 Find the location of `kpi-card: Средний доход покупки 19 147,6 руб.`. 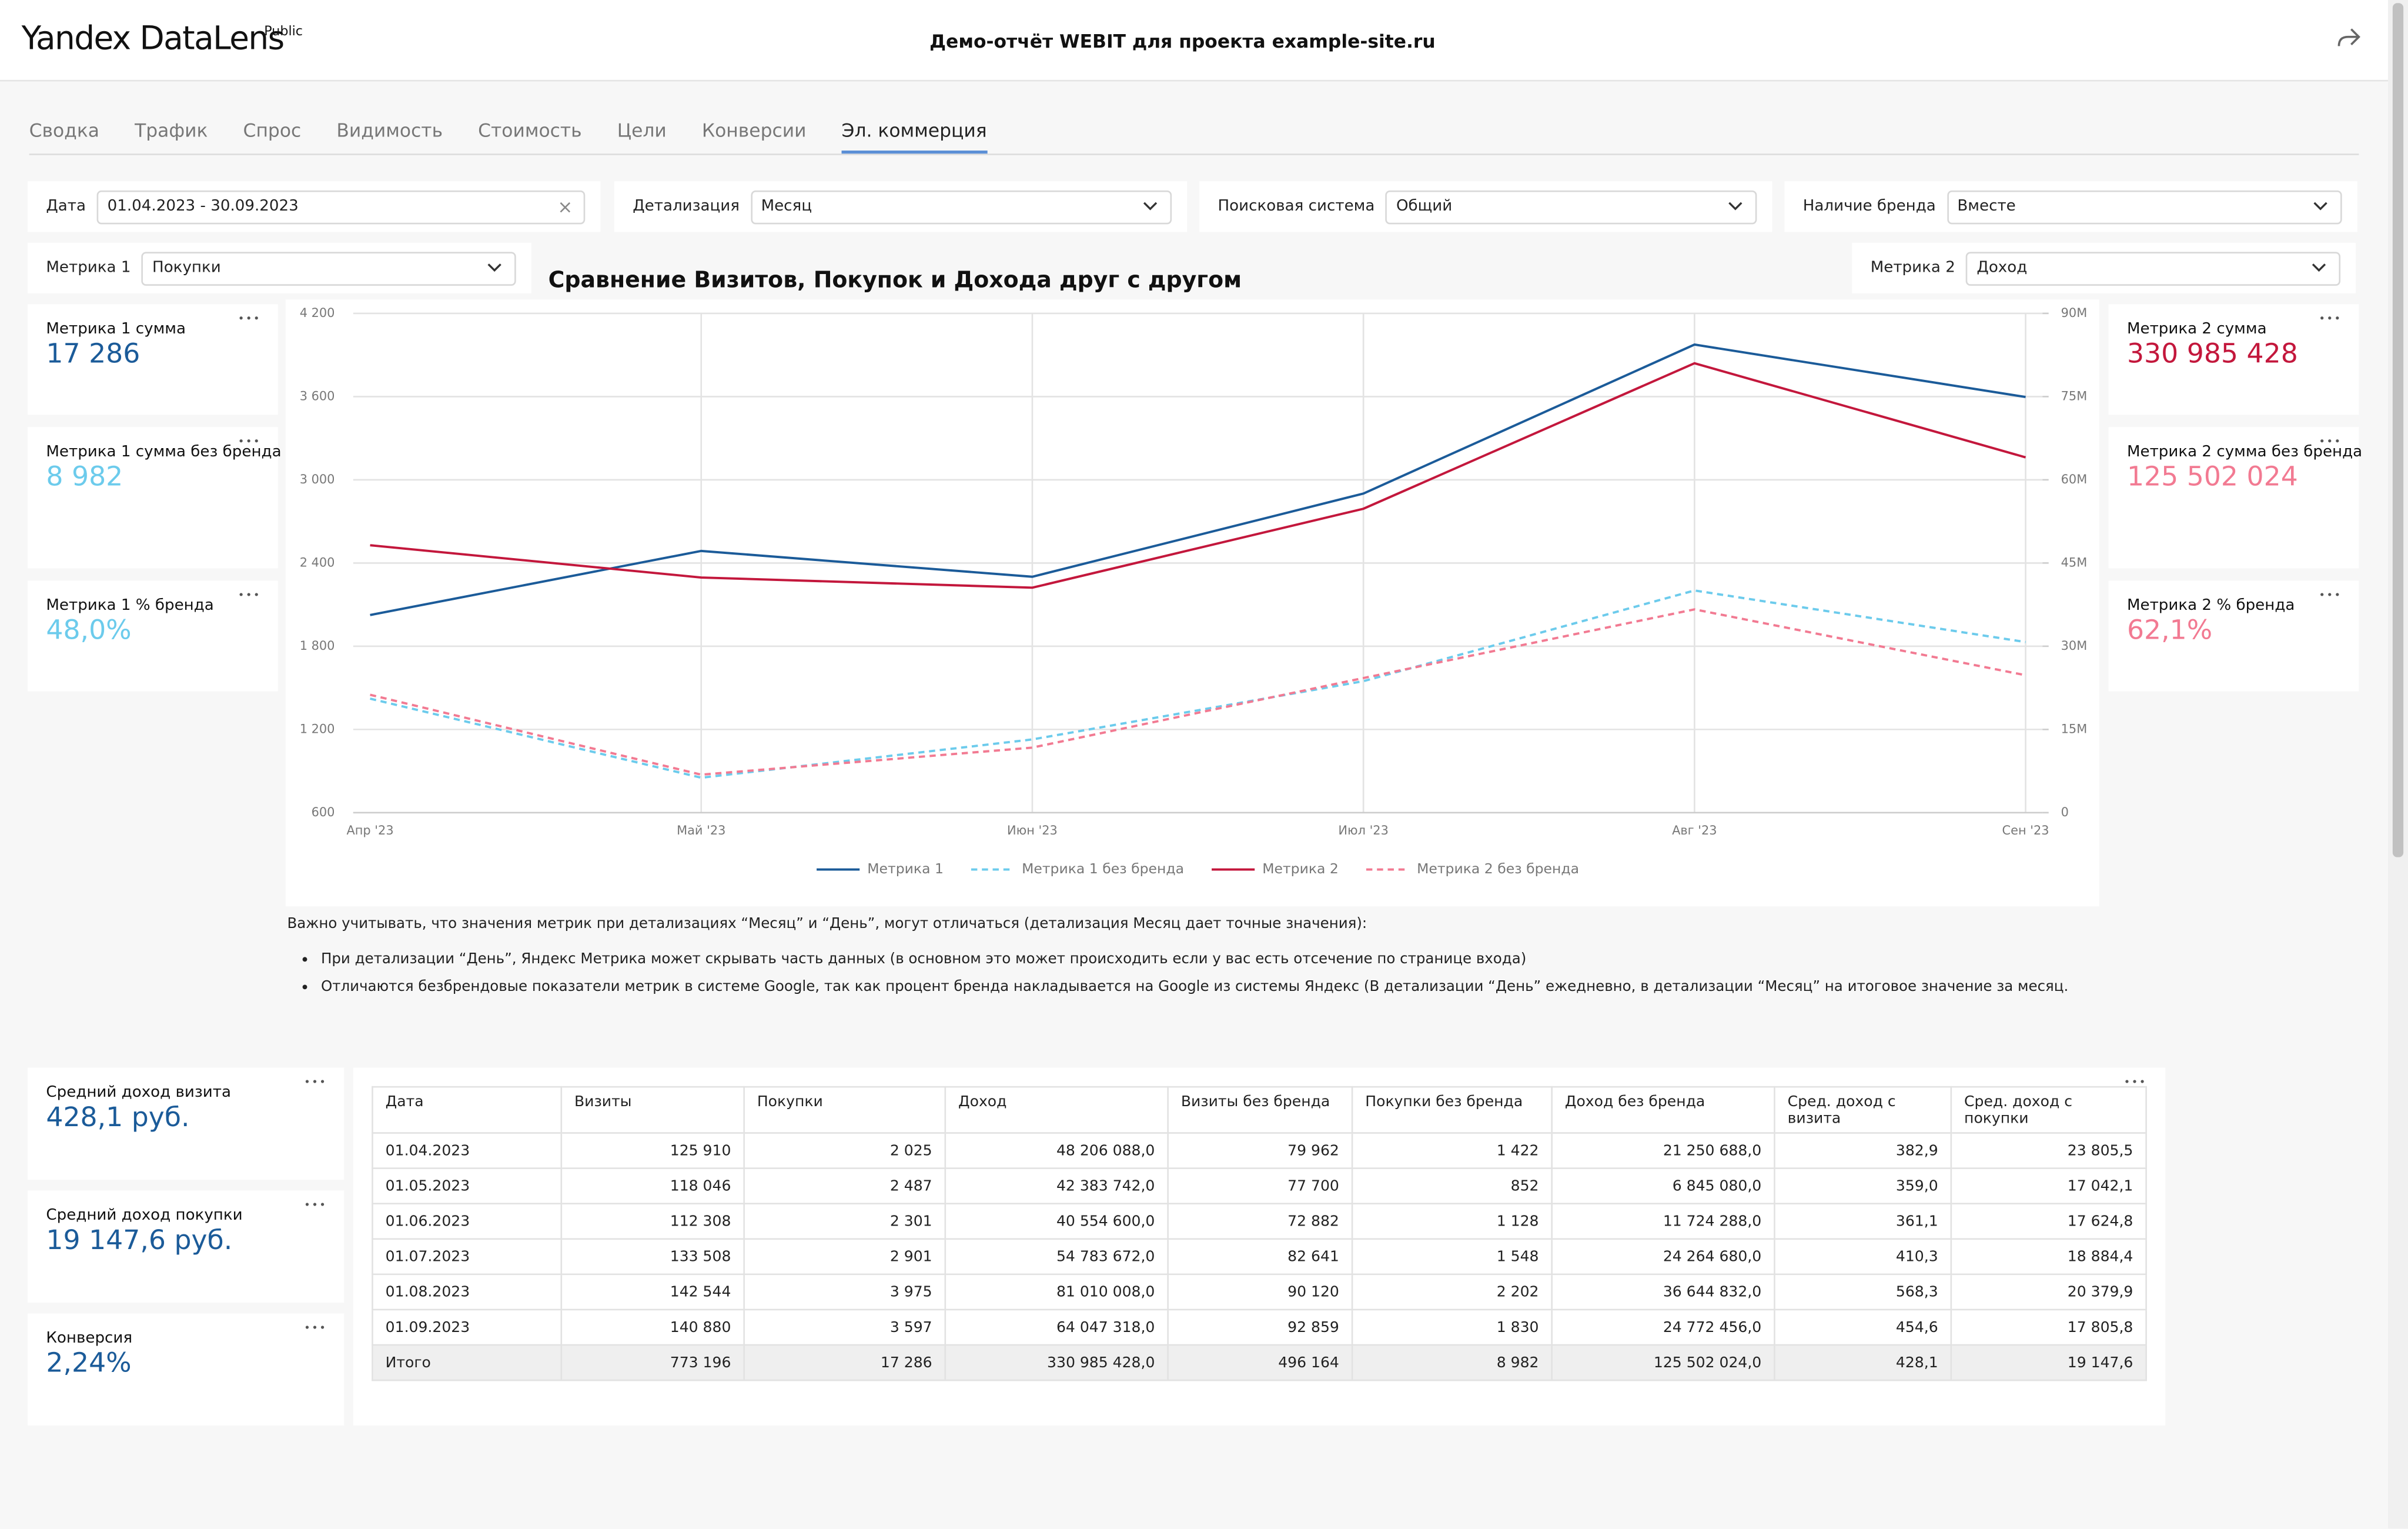

kpi-card: Средний доход покупки 19 147,6 руб. is located at coordinates (186, 1246).